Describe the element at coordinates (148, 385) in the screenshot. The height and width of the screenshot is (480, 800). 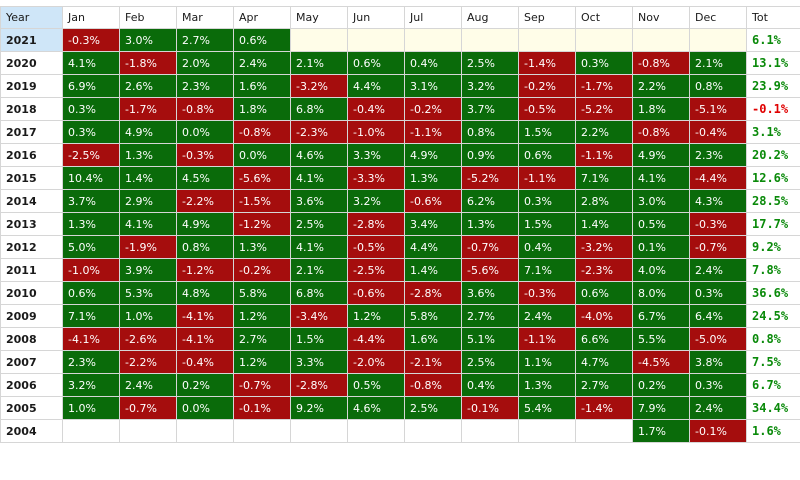
I see `month-cell-feb: 2.4%` at that location.